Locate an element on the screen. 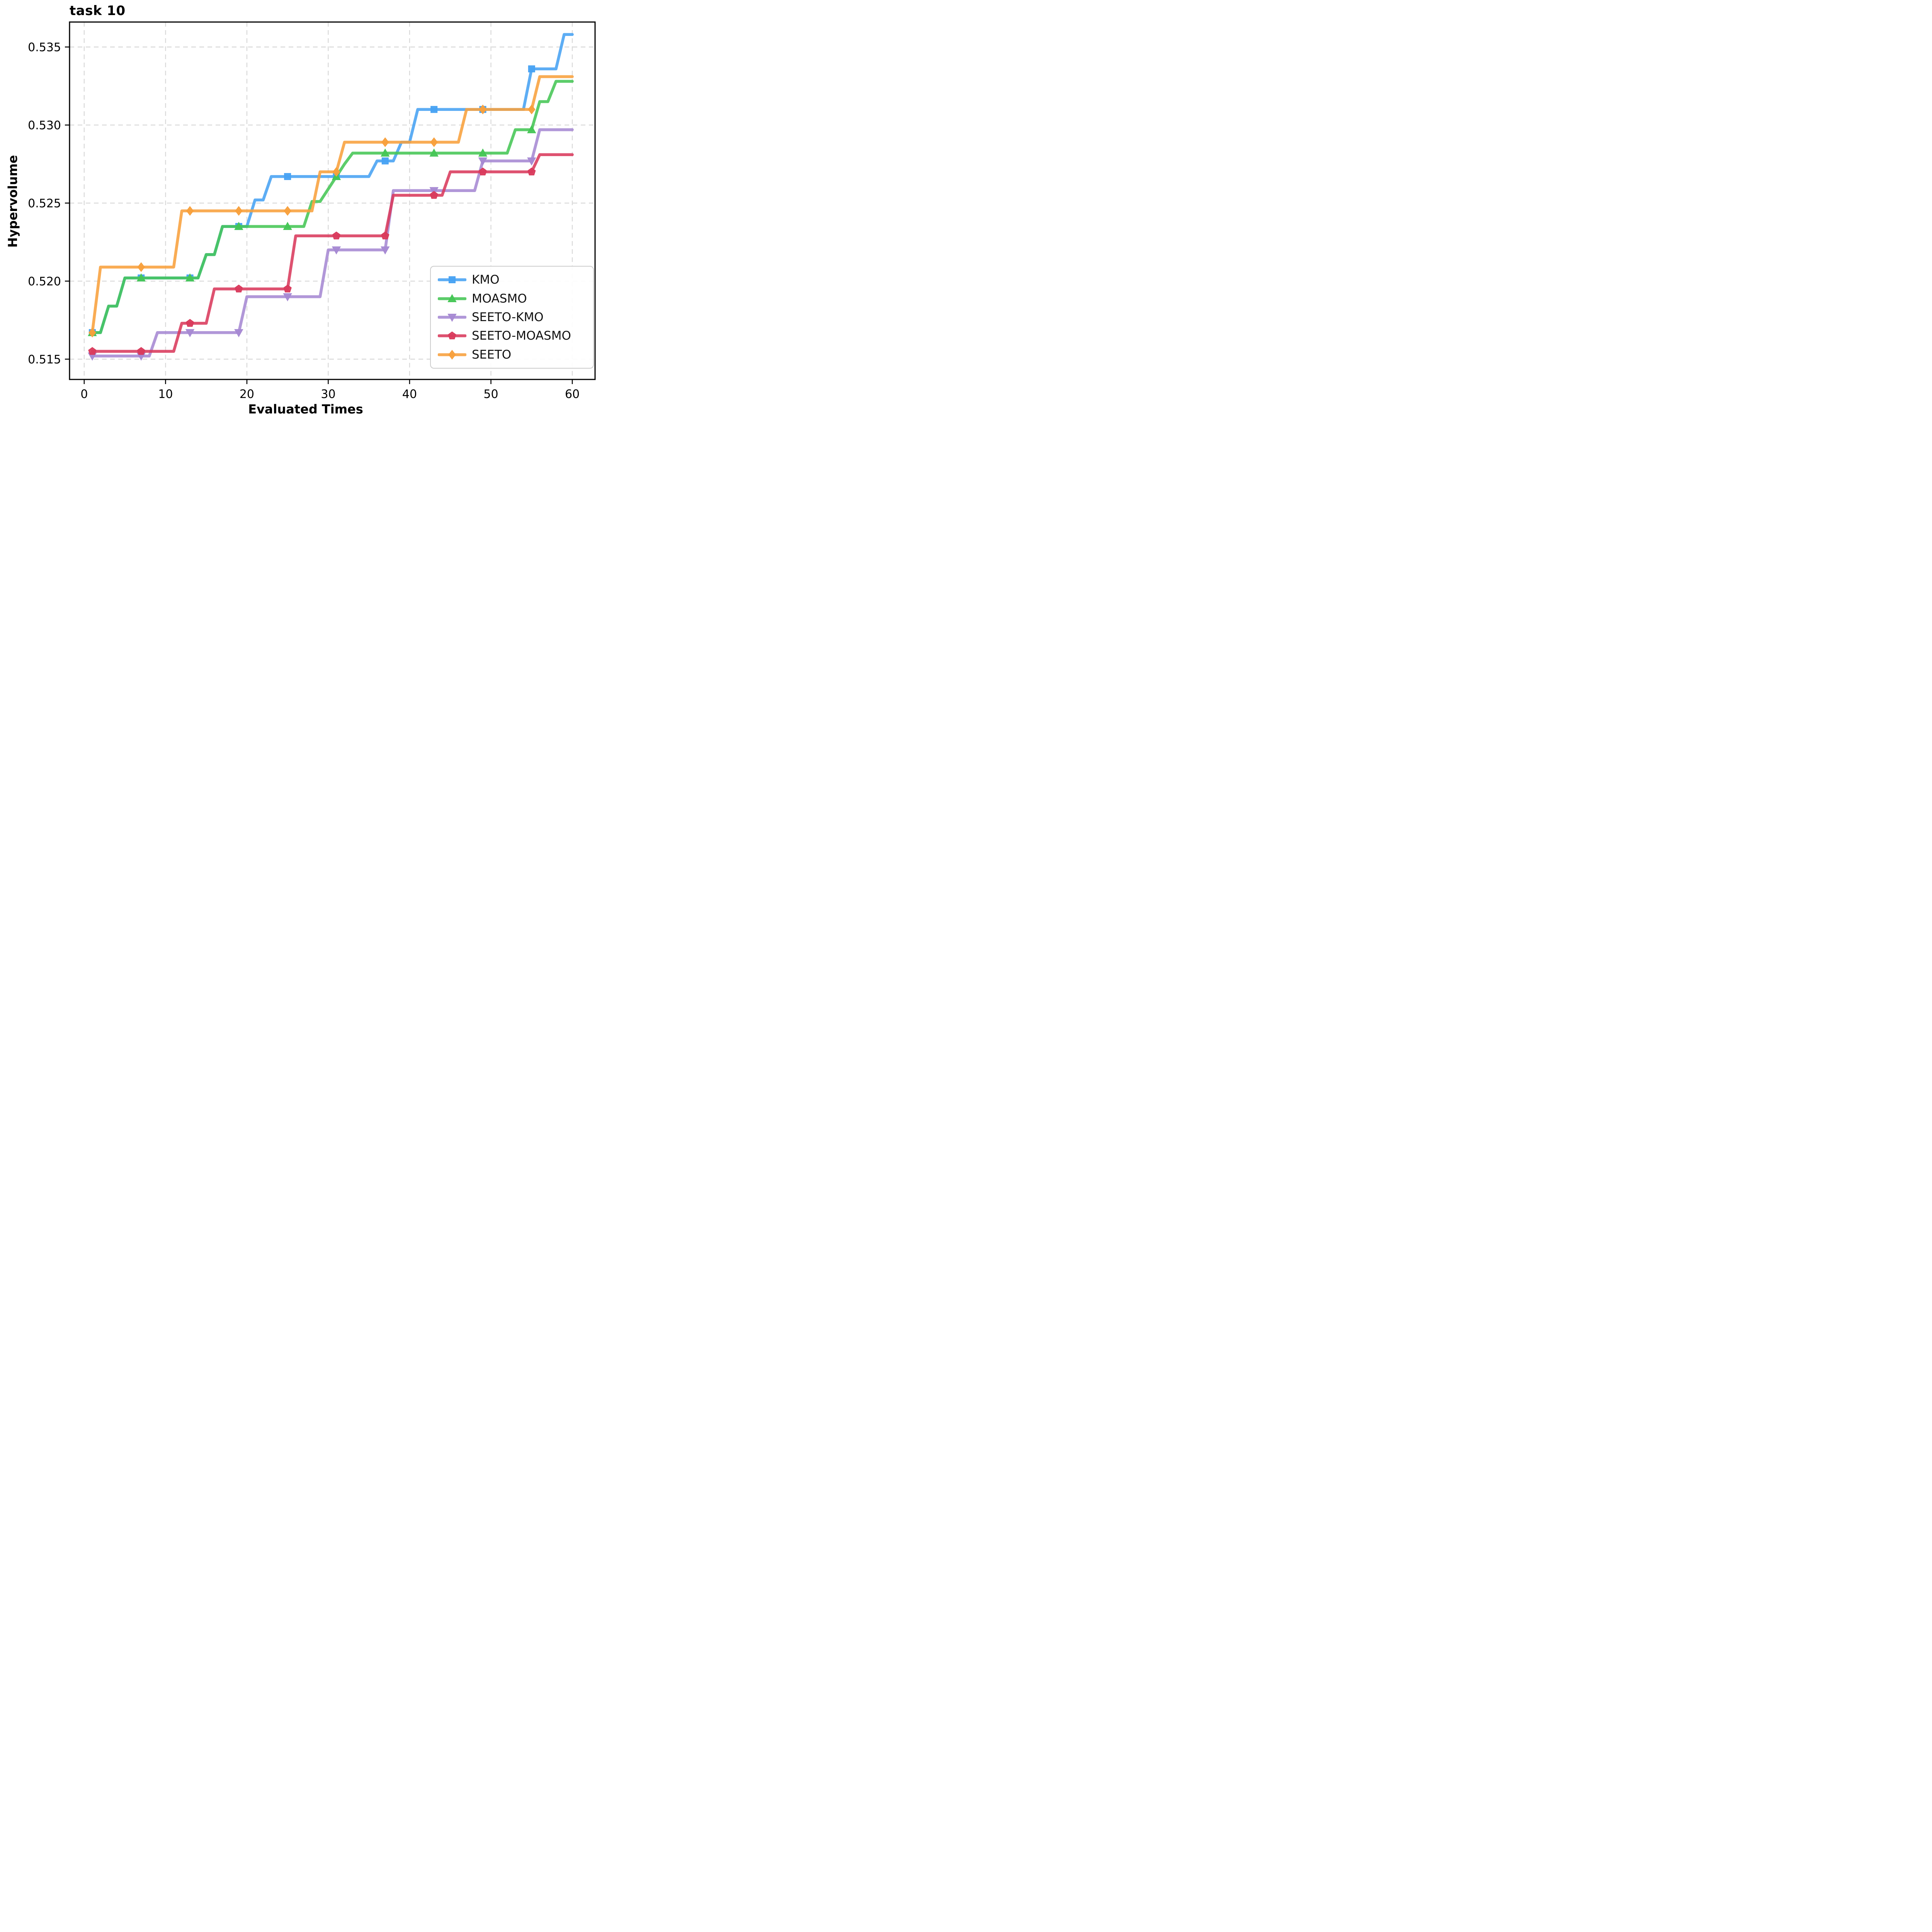 The width and height of the screenshot is (1932, 1932). legend-item-label: SEETO is located at coordinates (492, 355).